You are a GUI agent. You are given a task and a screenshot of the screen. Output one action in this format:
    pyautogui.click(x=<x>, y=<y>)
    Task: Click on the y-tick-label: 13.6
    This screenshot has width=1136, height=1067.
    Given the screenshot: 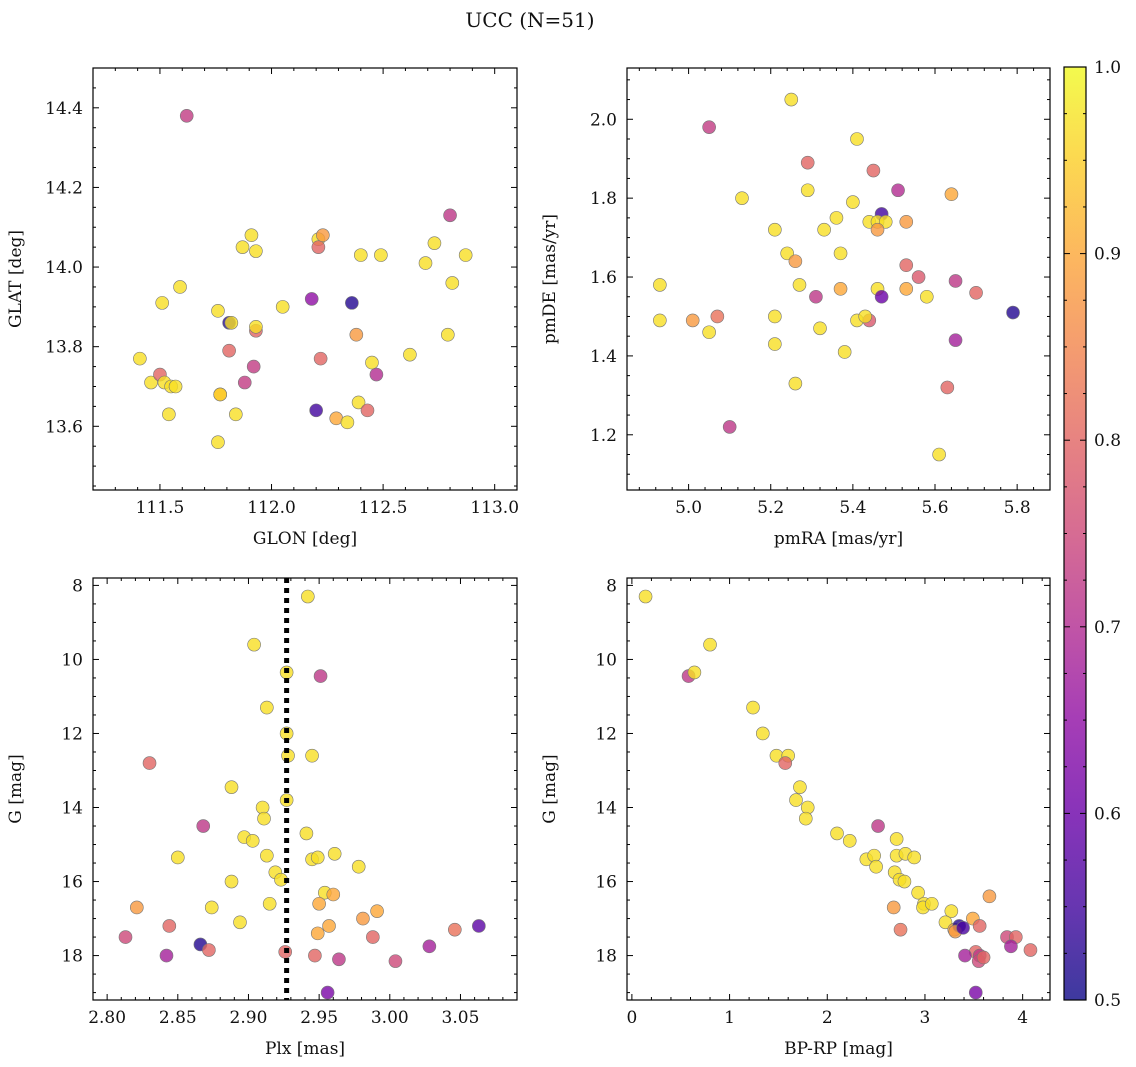 What is the action you would take?
    pyautogui.click(x=64, y=427)
    